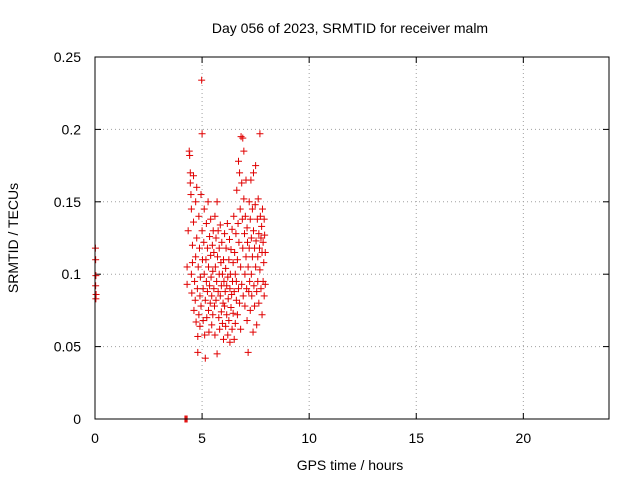 This screenshot has height=480, width=640. I want to click on x-tick-label: 0, so click(95, 438).